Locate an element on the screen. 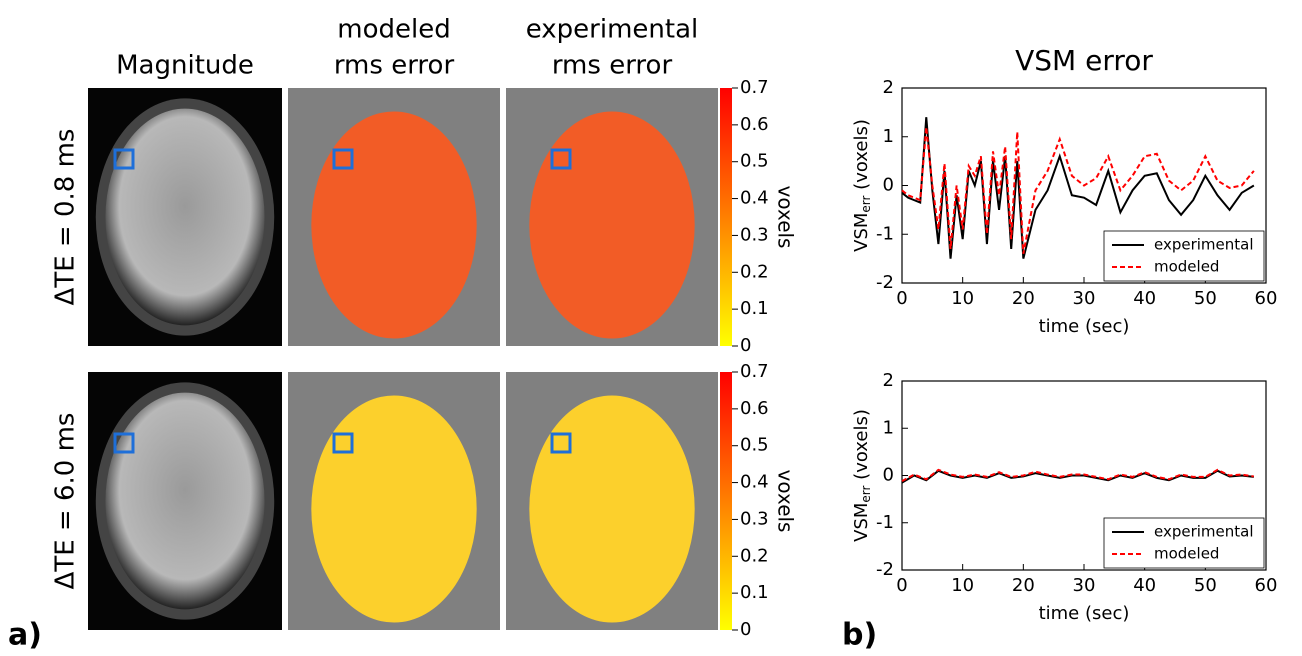  column-title: experimental is located at coordinates (612, 30).